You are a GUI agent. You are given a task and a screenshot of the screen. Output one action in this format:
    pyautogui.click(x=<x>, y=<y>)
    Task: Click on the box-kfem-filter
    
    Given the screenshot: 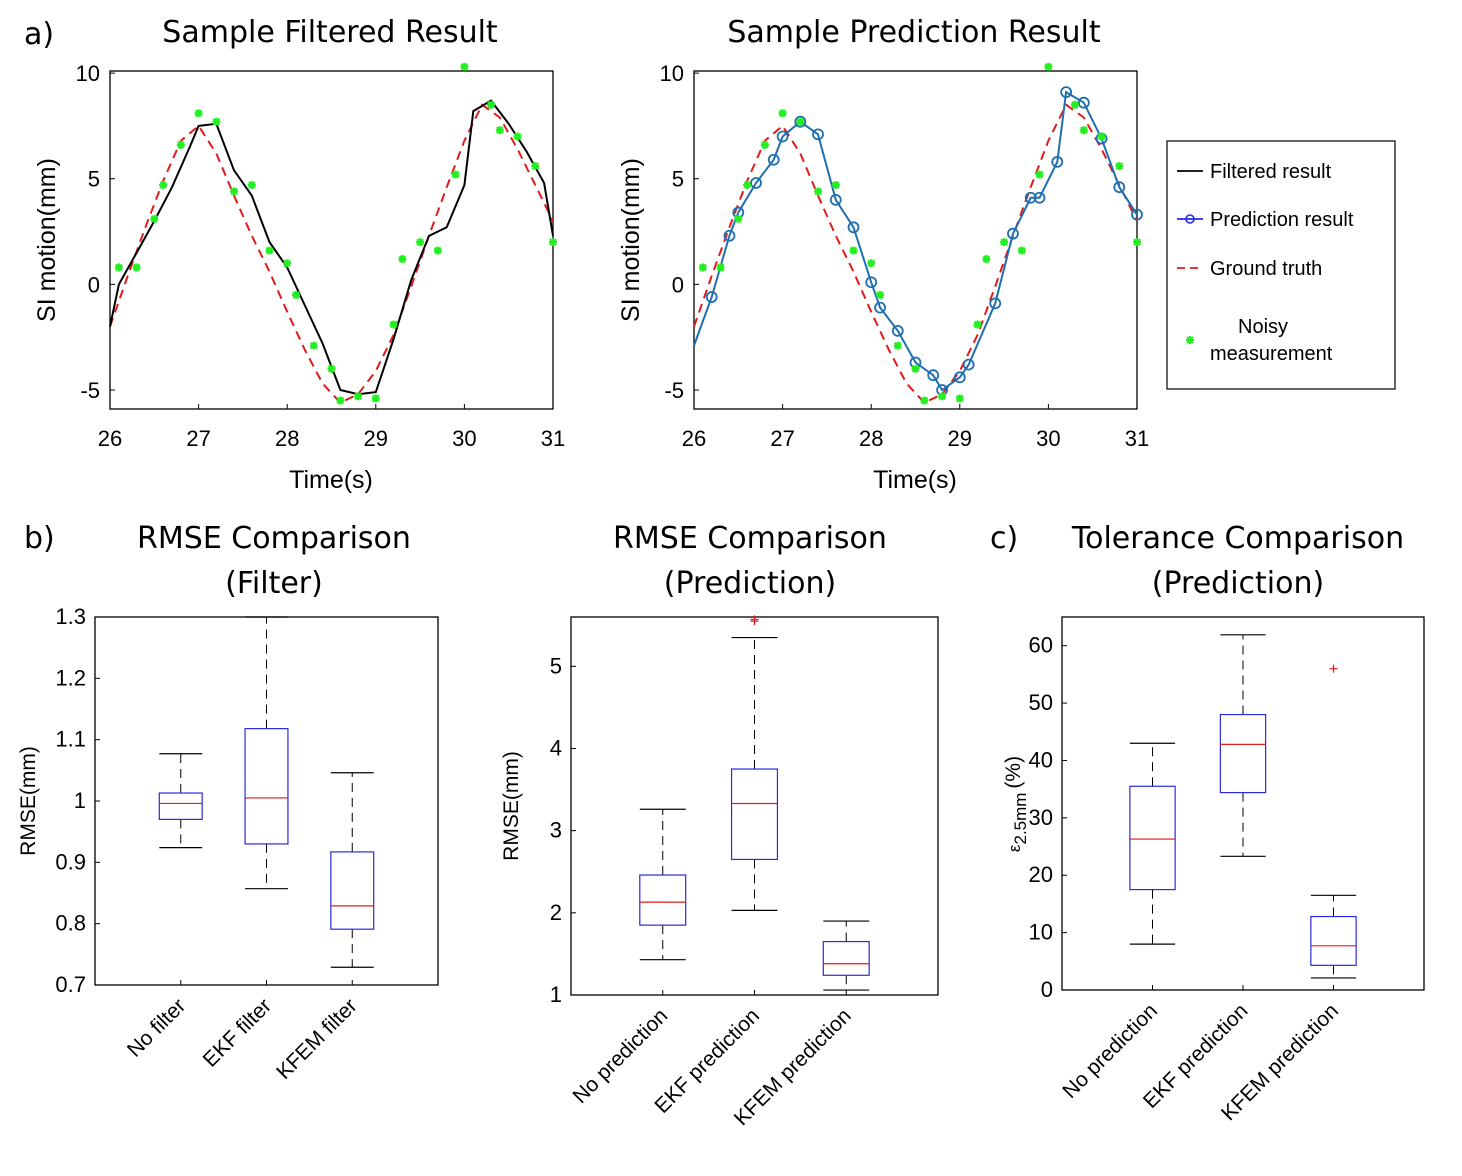 What is the action you would take?
    pyautogui.click(x=352, y=870)
    